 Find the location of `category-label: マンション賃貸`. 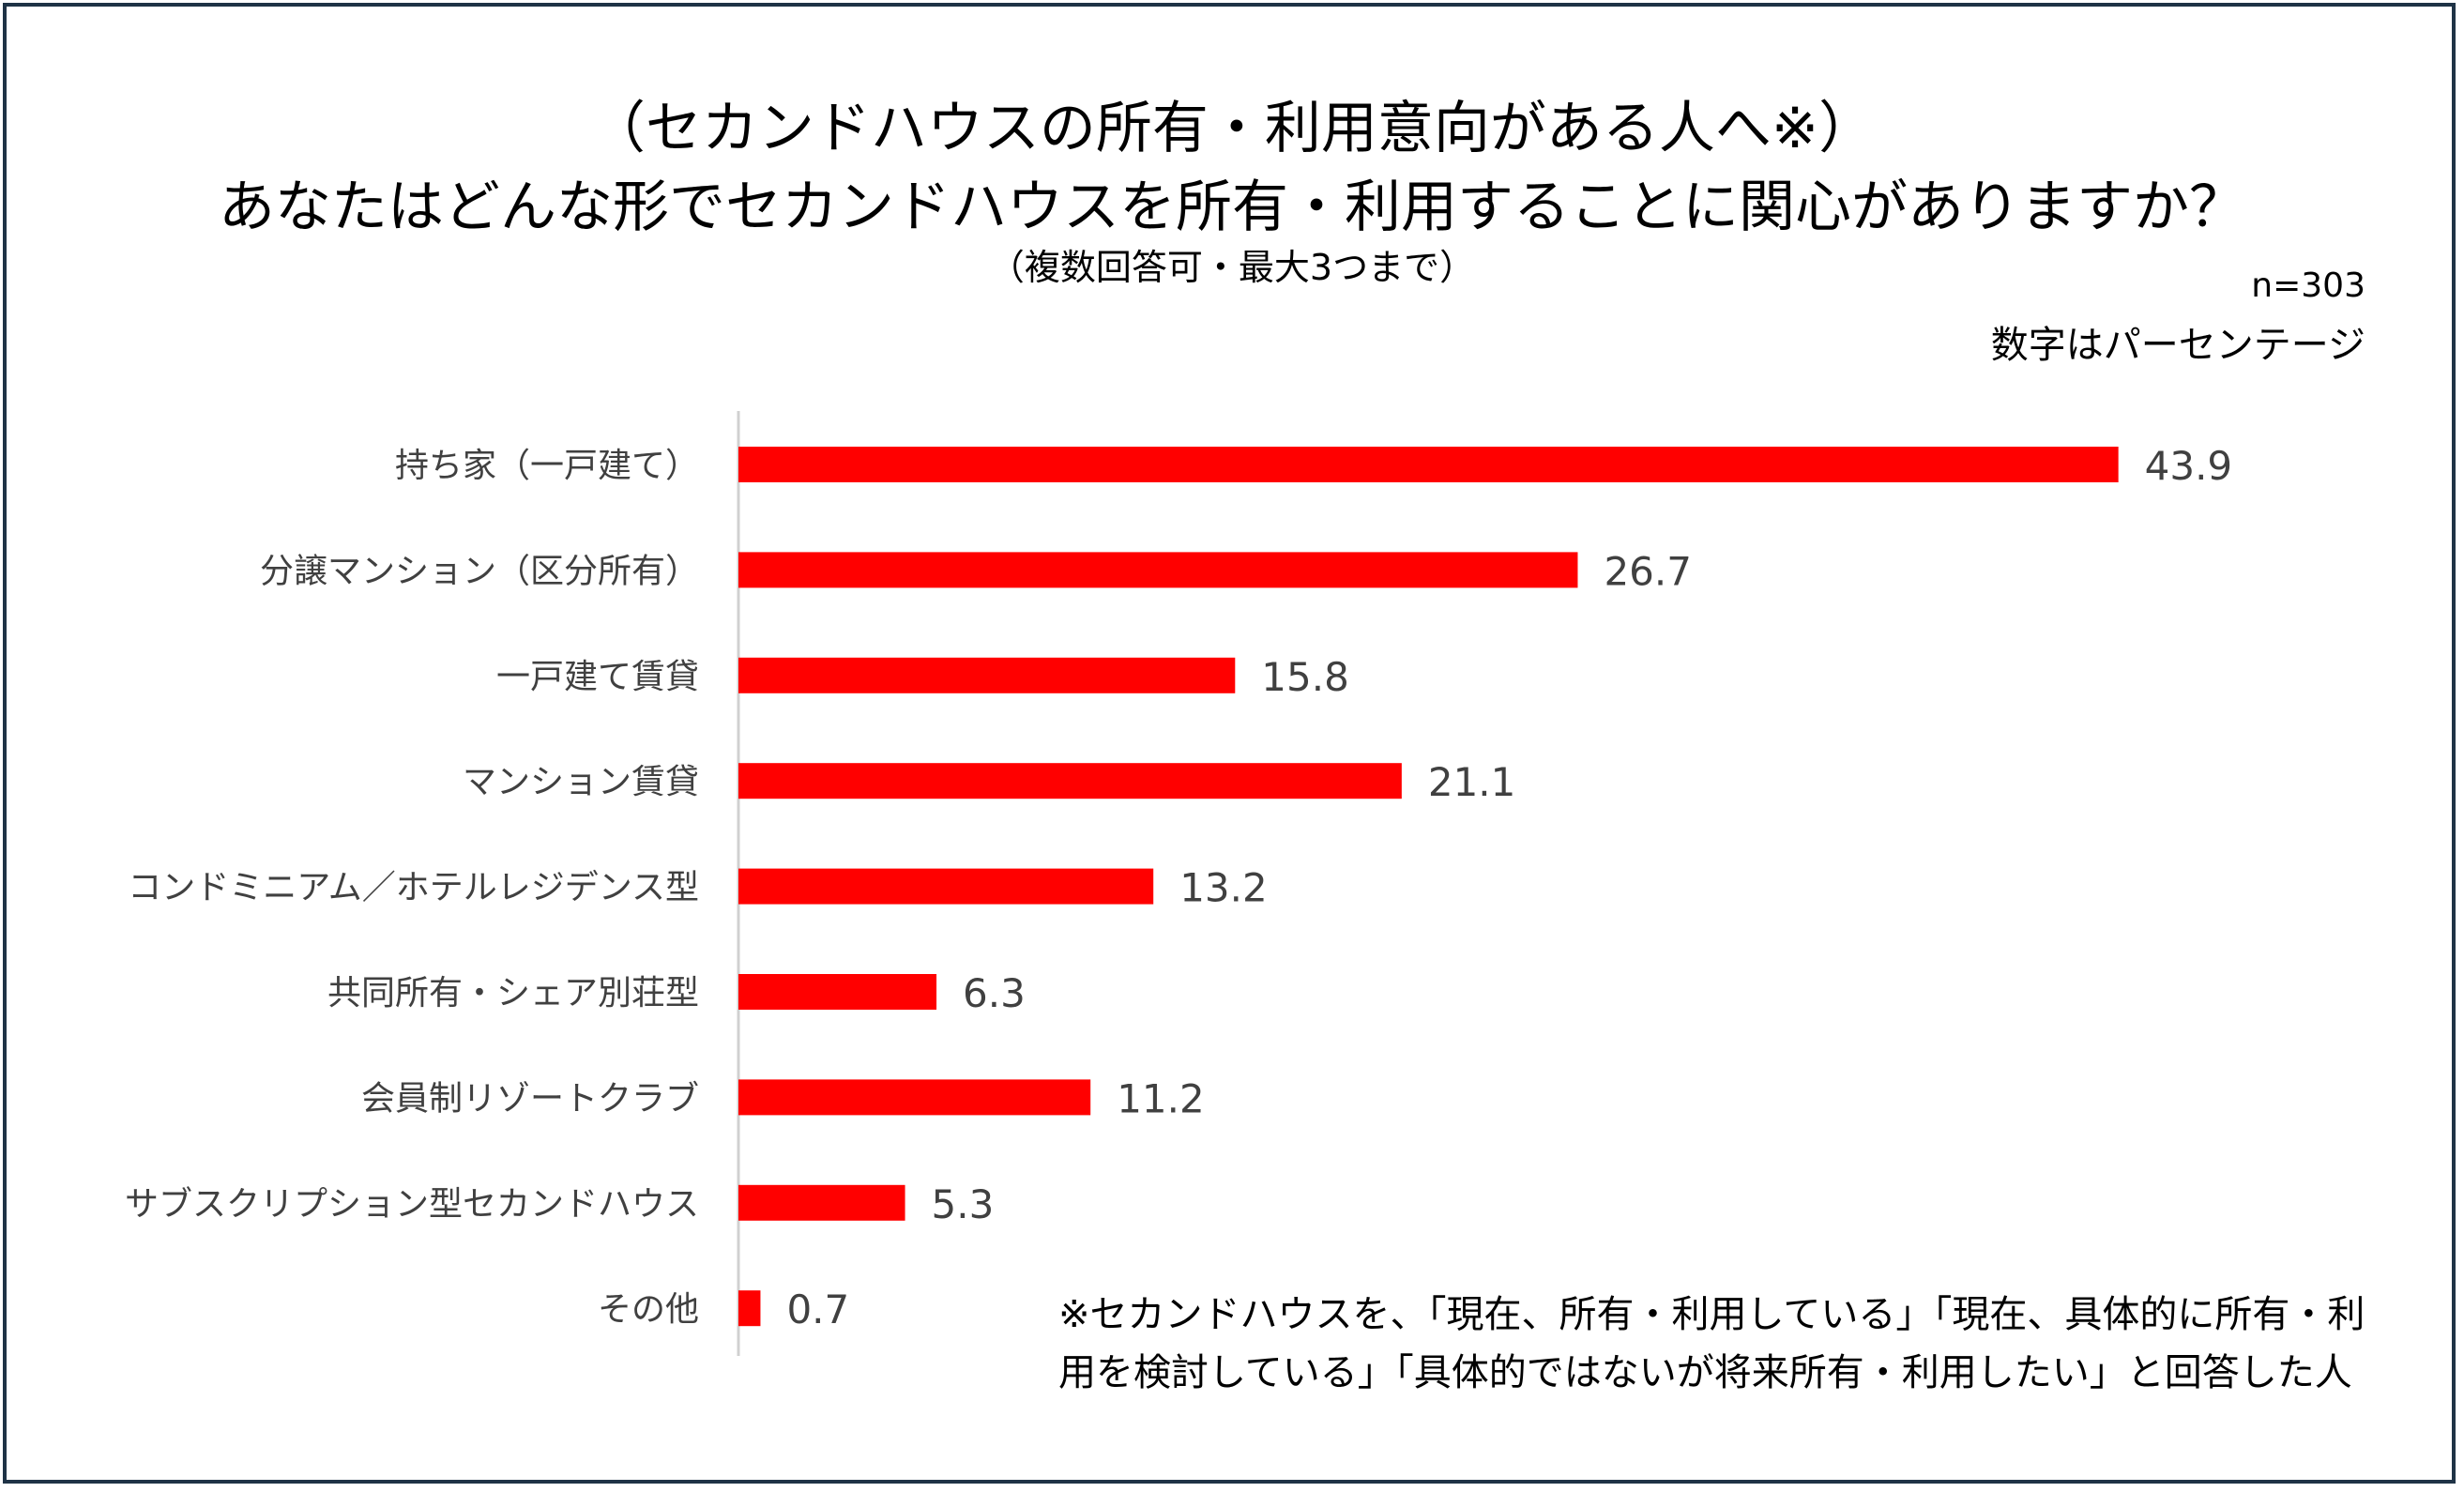

category-label: マンション賃貸 is located at coordinates (581, 782).